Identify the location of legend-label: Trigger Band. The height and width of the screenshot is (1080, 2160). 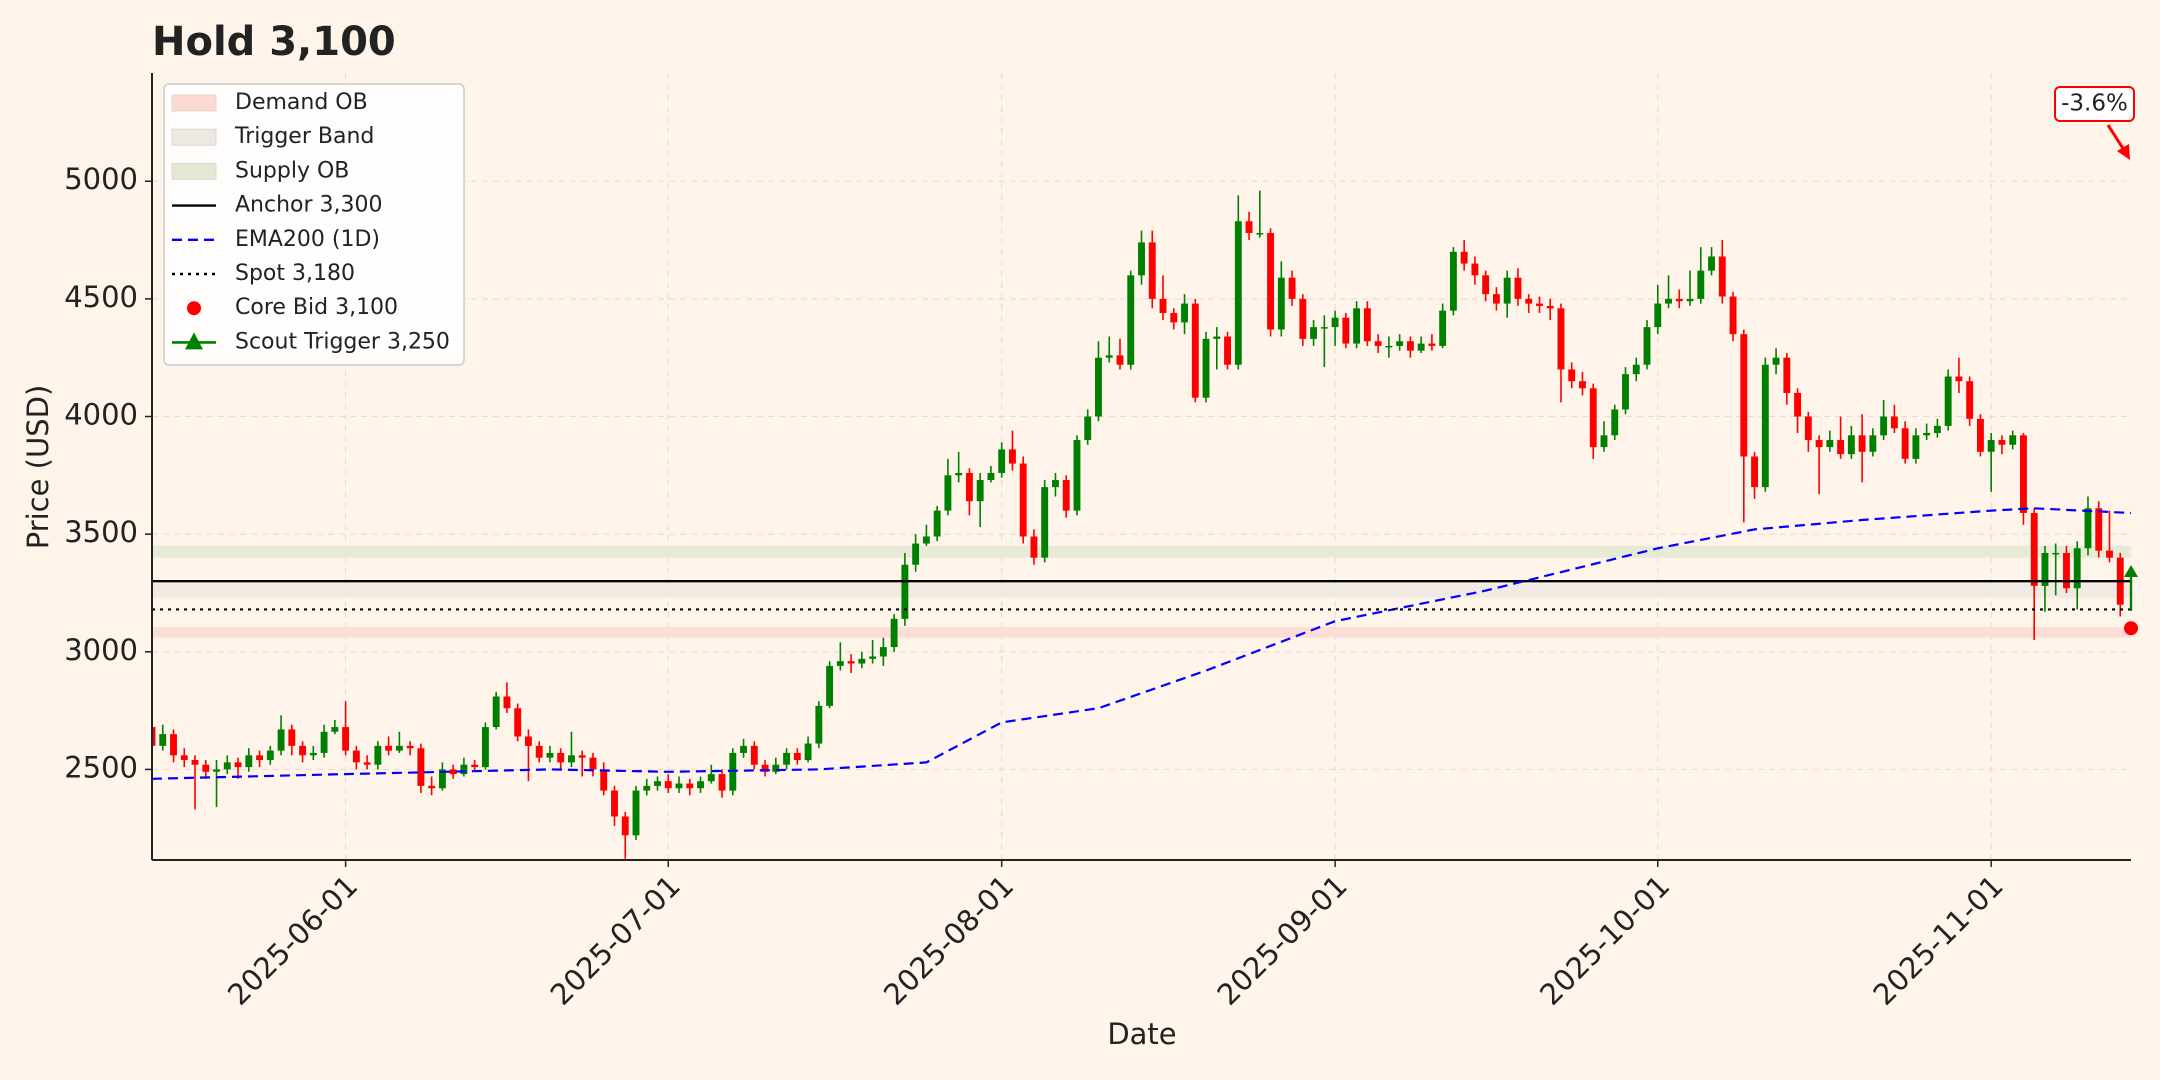
(304, 136).